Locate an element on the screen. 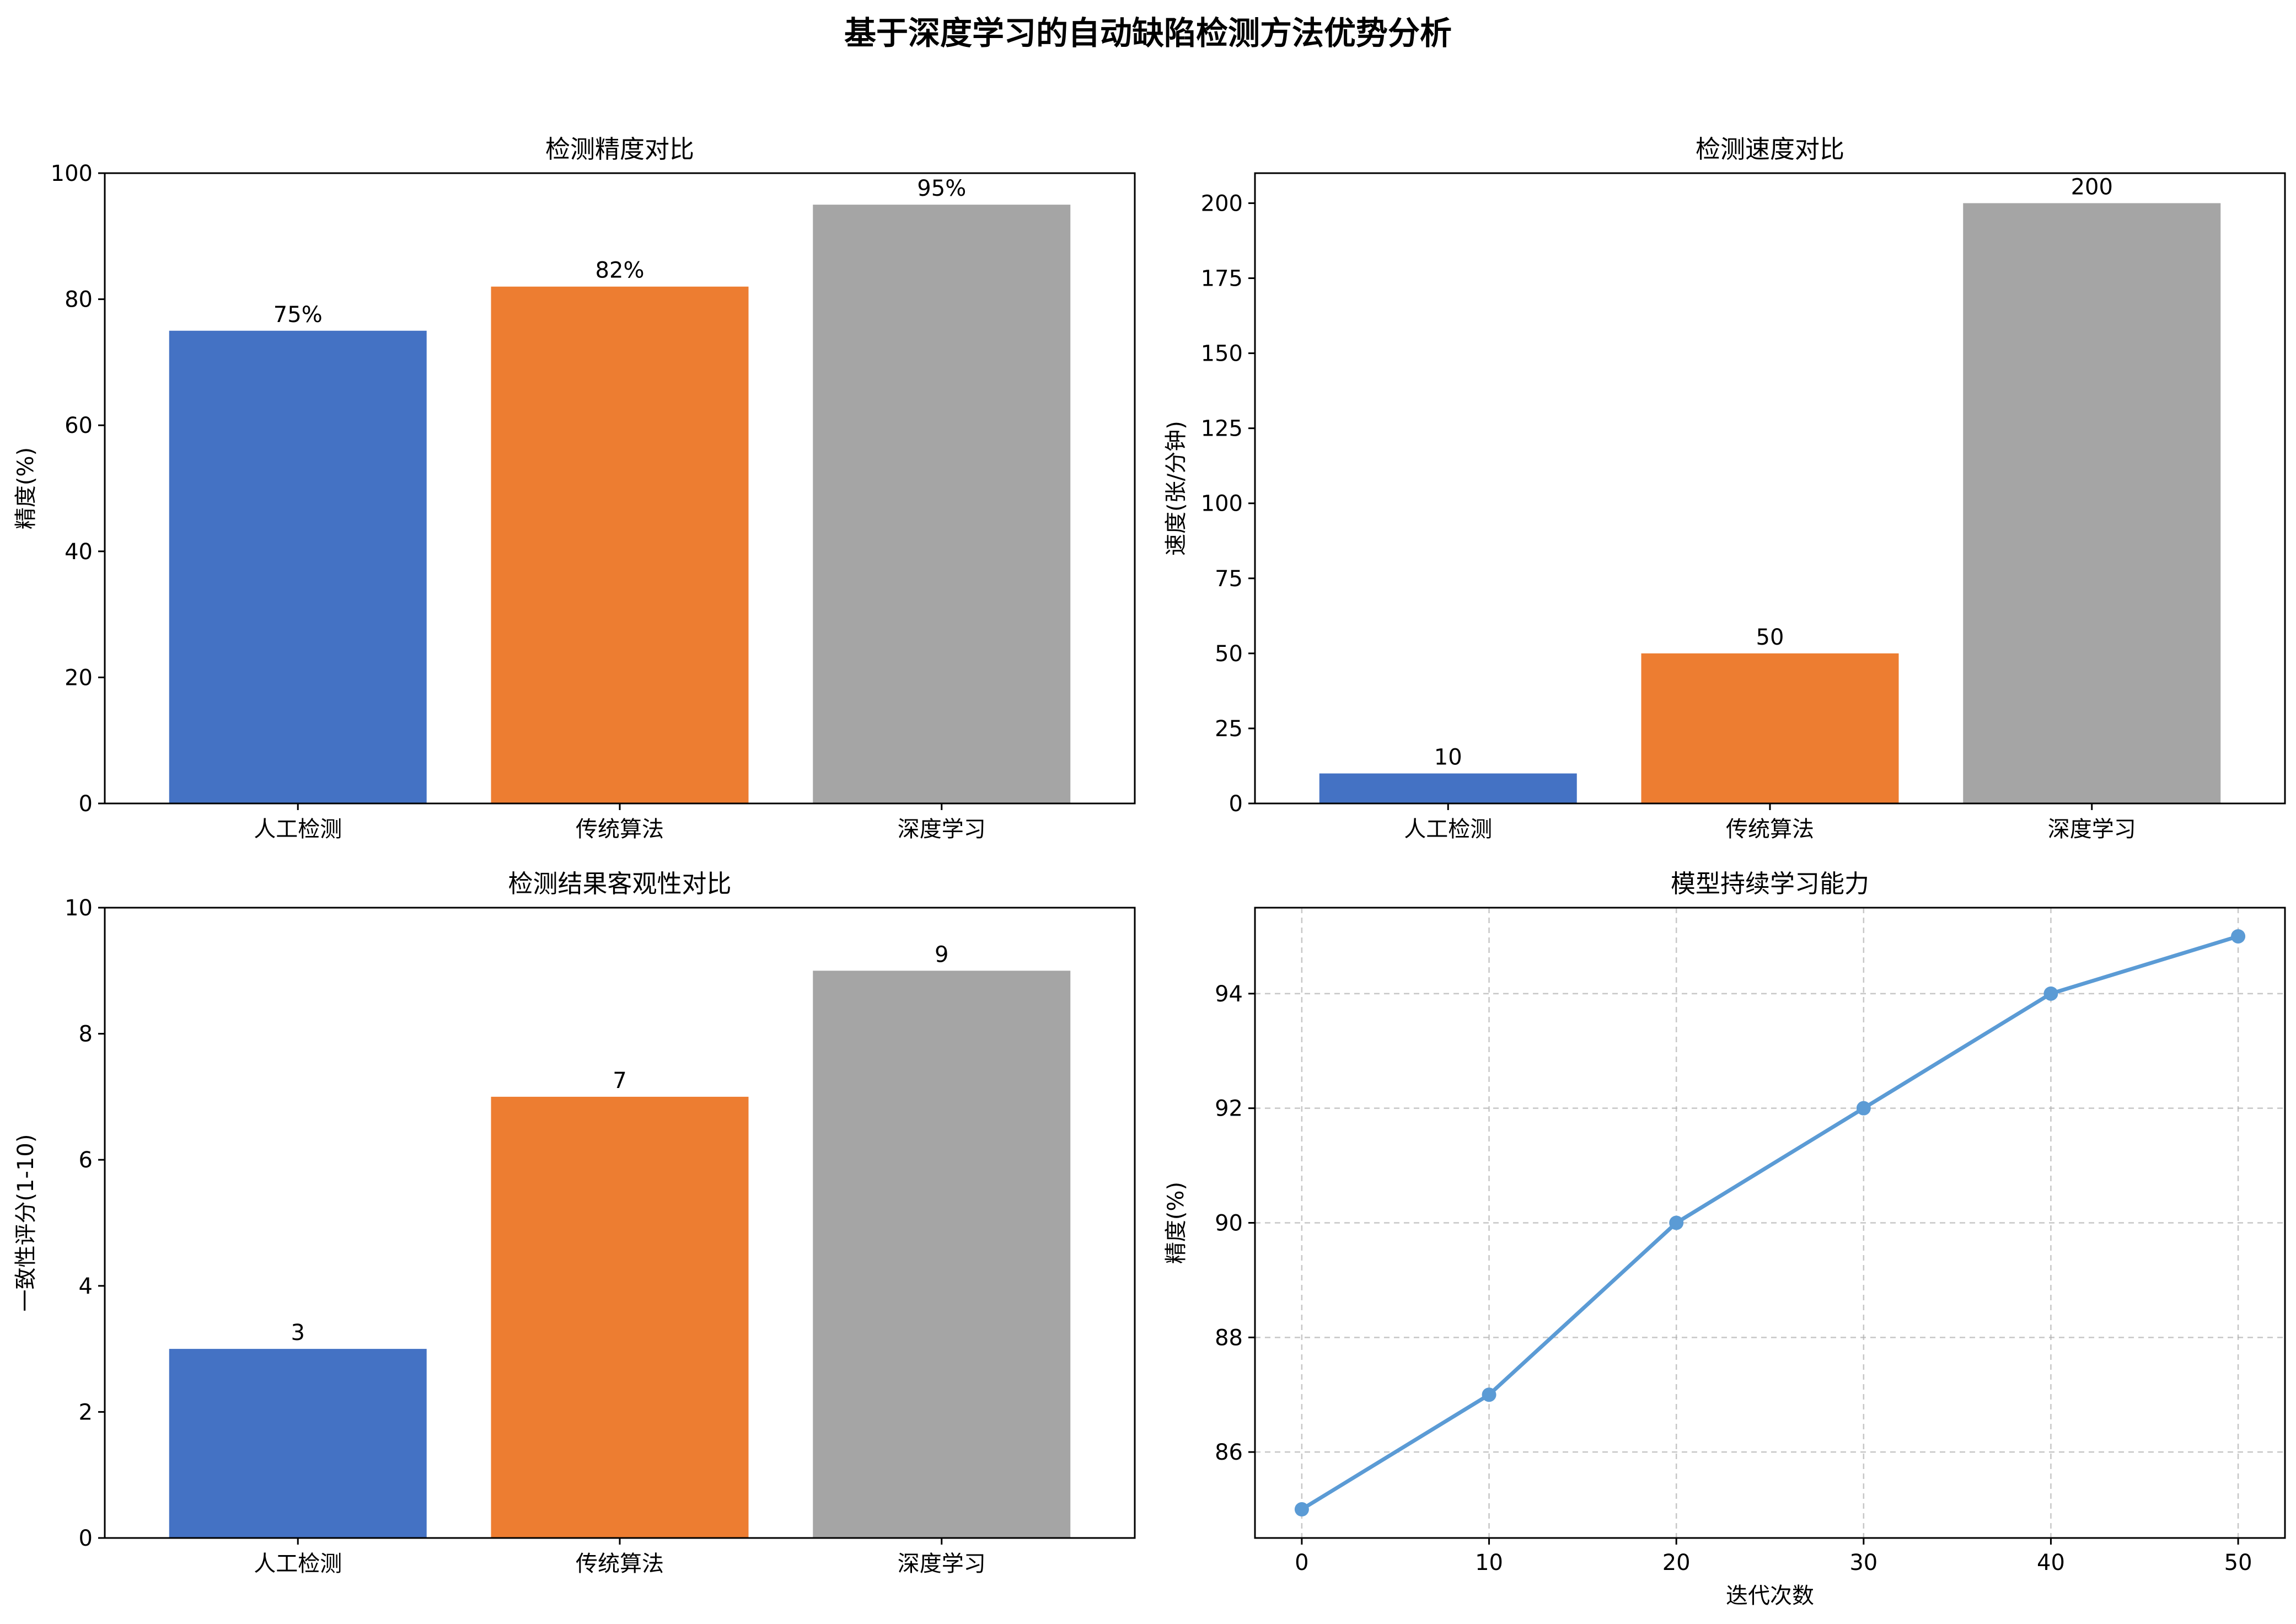 The width and height of the screenshot is (2296, 1624). bar-data-label: 75% is located at coordinates (298, 315).